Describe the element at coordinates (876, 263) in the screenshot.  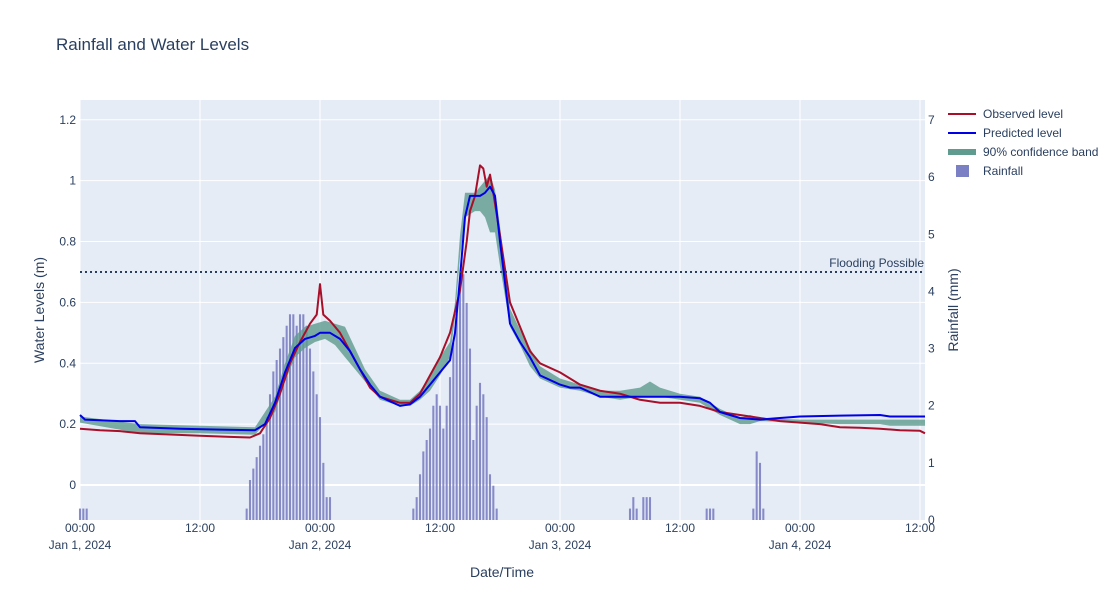
I see `threshold-label: Flooding Possible` at that location.